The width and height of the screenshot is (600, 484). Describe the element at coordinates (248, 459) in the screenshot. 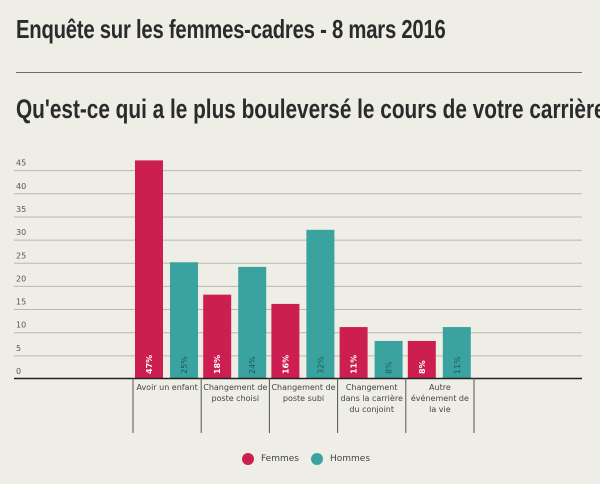

I see `femmes-dot-icon` at that location.